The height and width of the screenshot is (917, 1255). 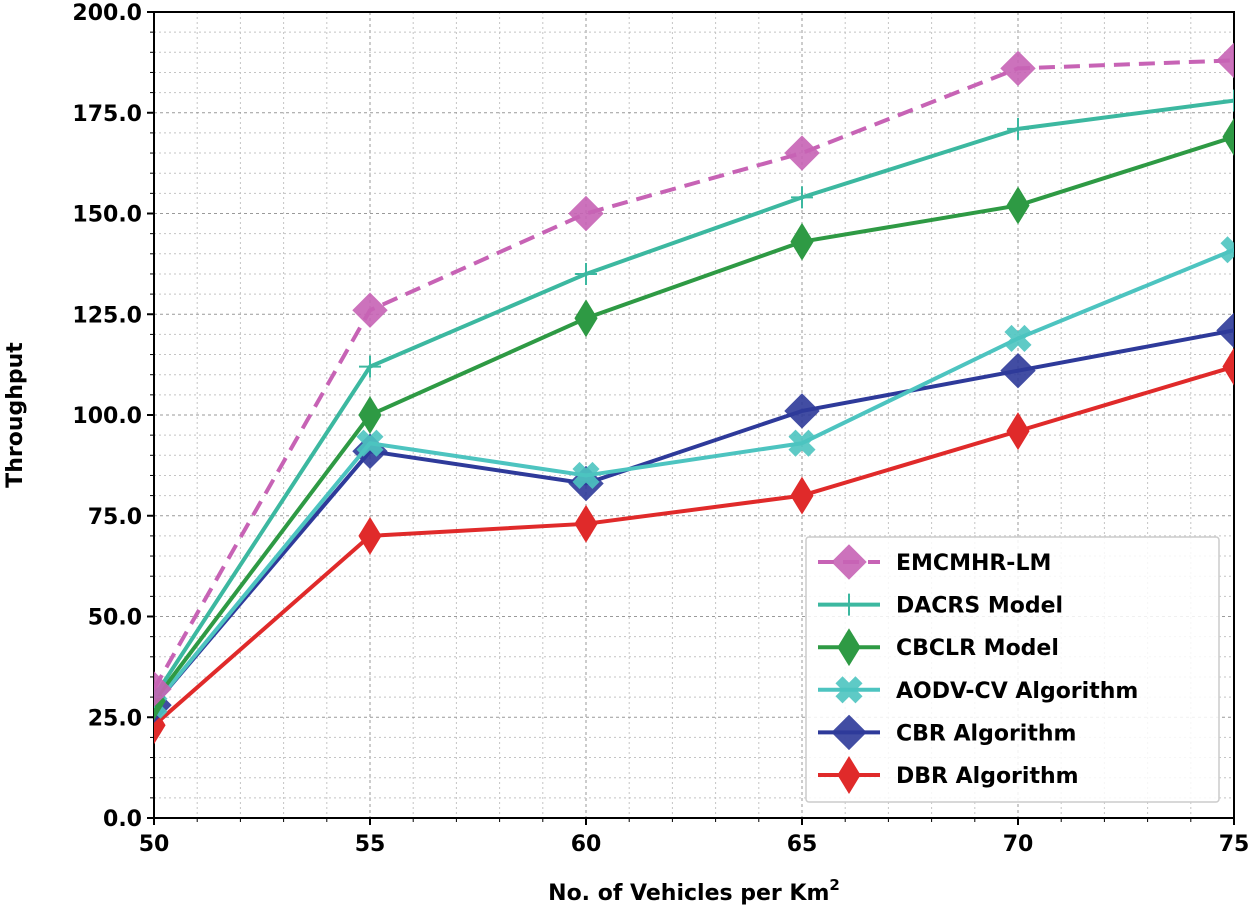 What do you see at coordinates (1234, 844) in the screenshot?
I see `x-tick-label: 75` at bounding box center [1234, 844].